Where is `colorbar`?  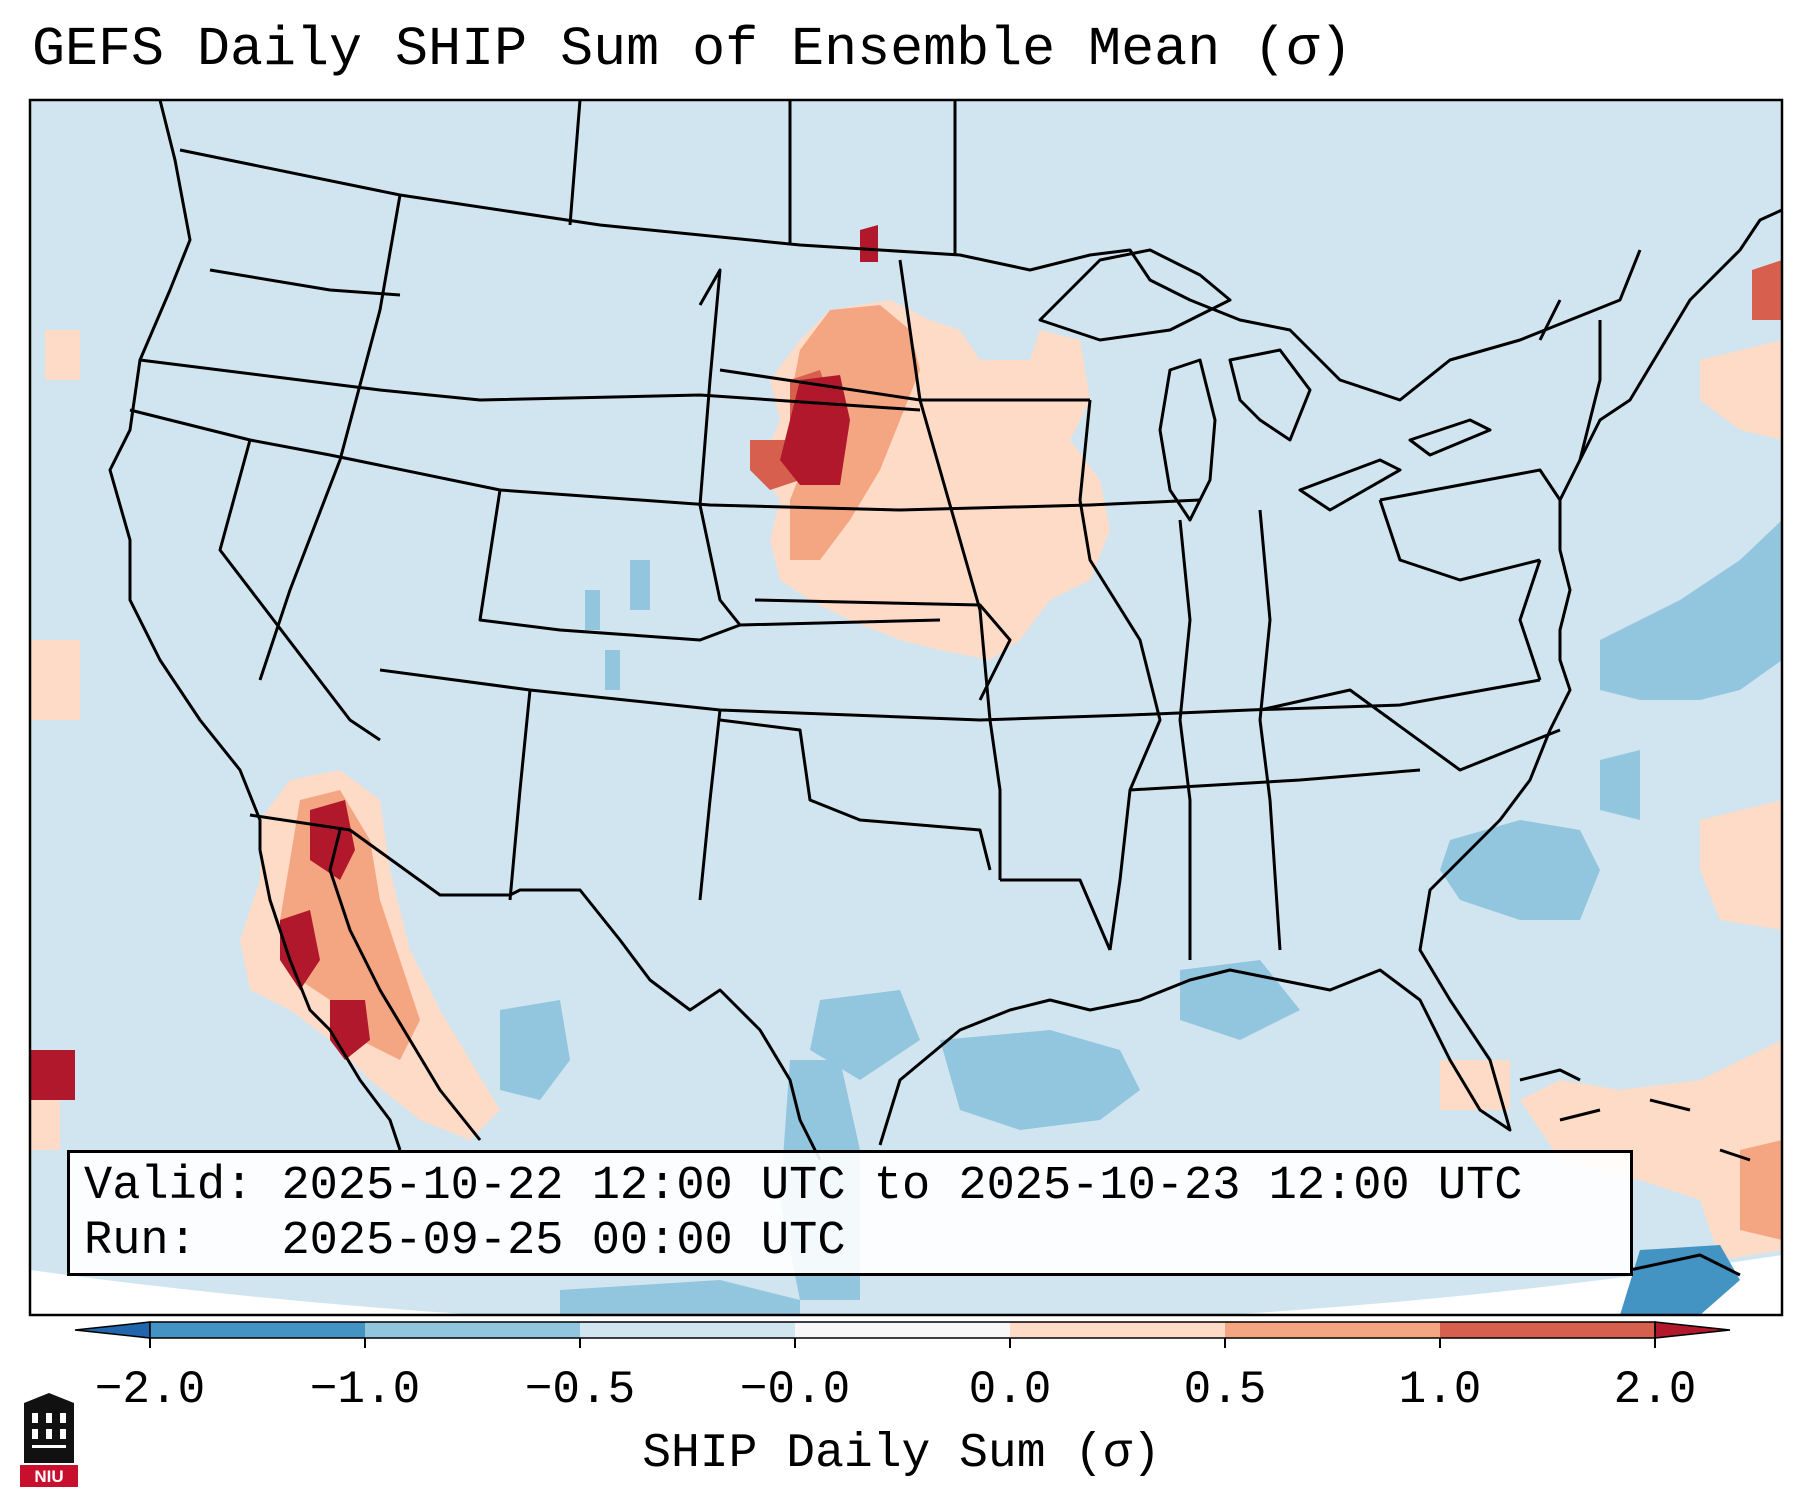 colorbar is located at coordinates (902, 1334).